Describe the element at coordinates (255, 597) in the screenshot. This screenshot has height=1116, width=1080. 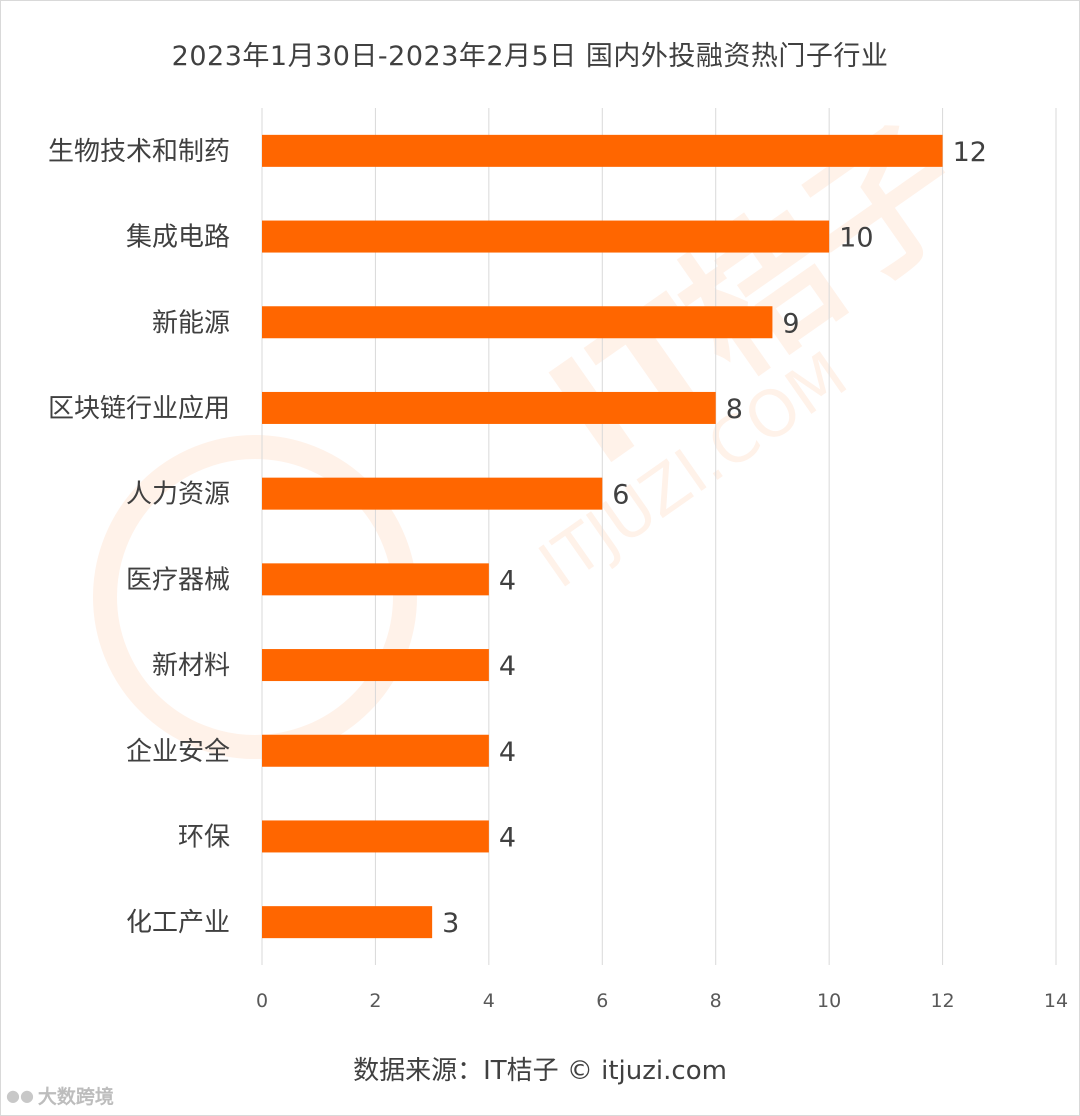
I see `watermark-orange-ring` at that location.